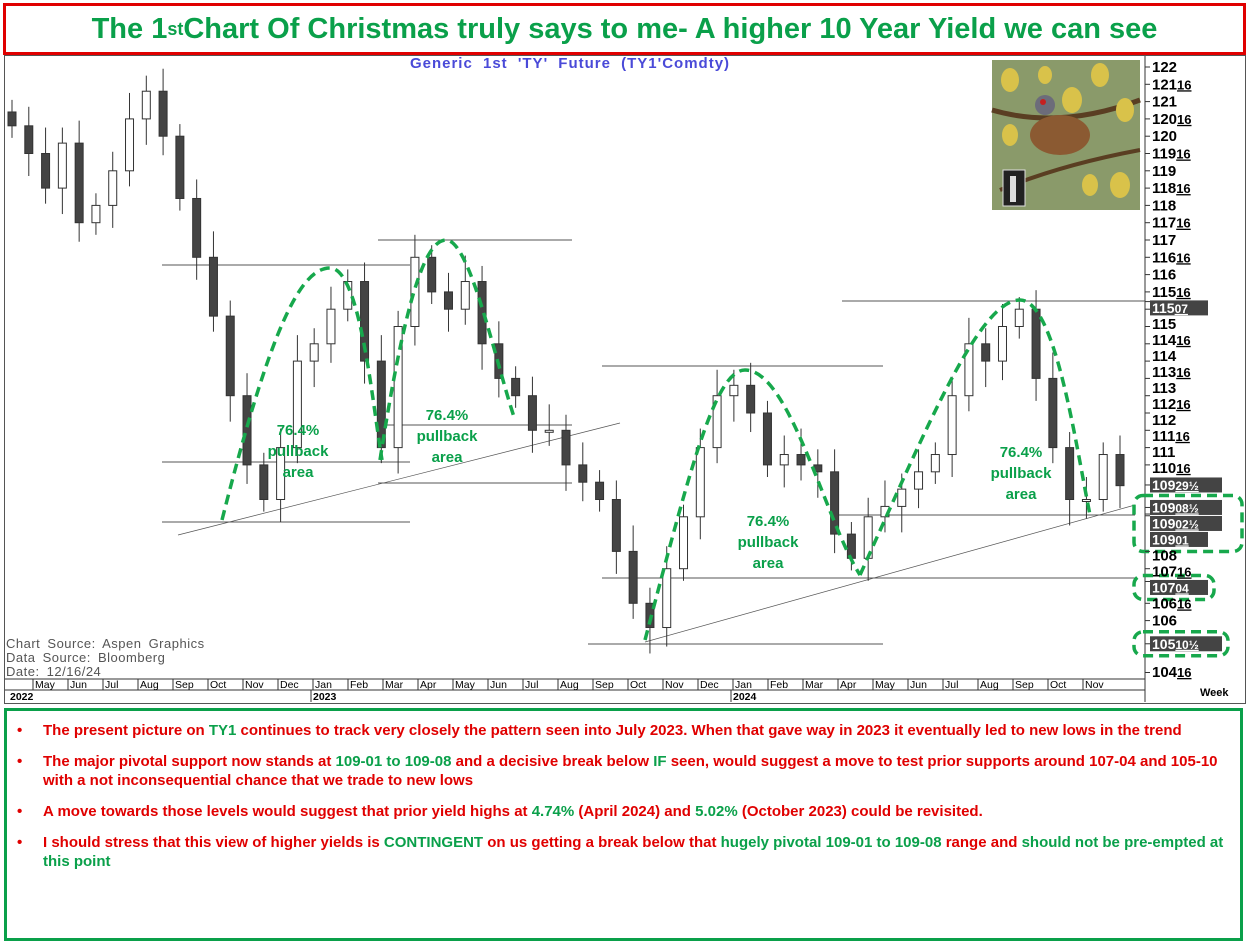 Image resolution: width=1247 pixels, height=941 pixels. What do you see at coordinates (1164, 555) in the screenshot?
I see `y-tick-label: 108` at bounding box center [1164, 555].